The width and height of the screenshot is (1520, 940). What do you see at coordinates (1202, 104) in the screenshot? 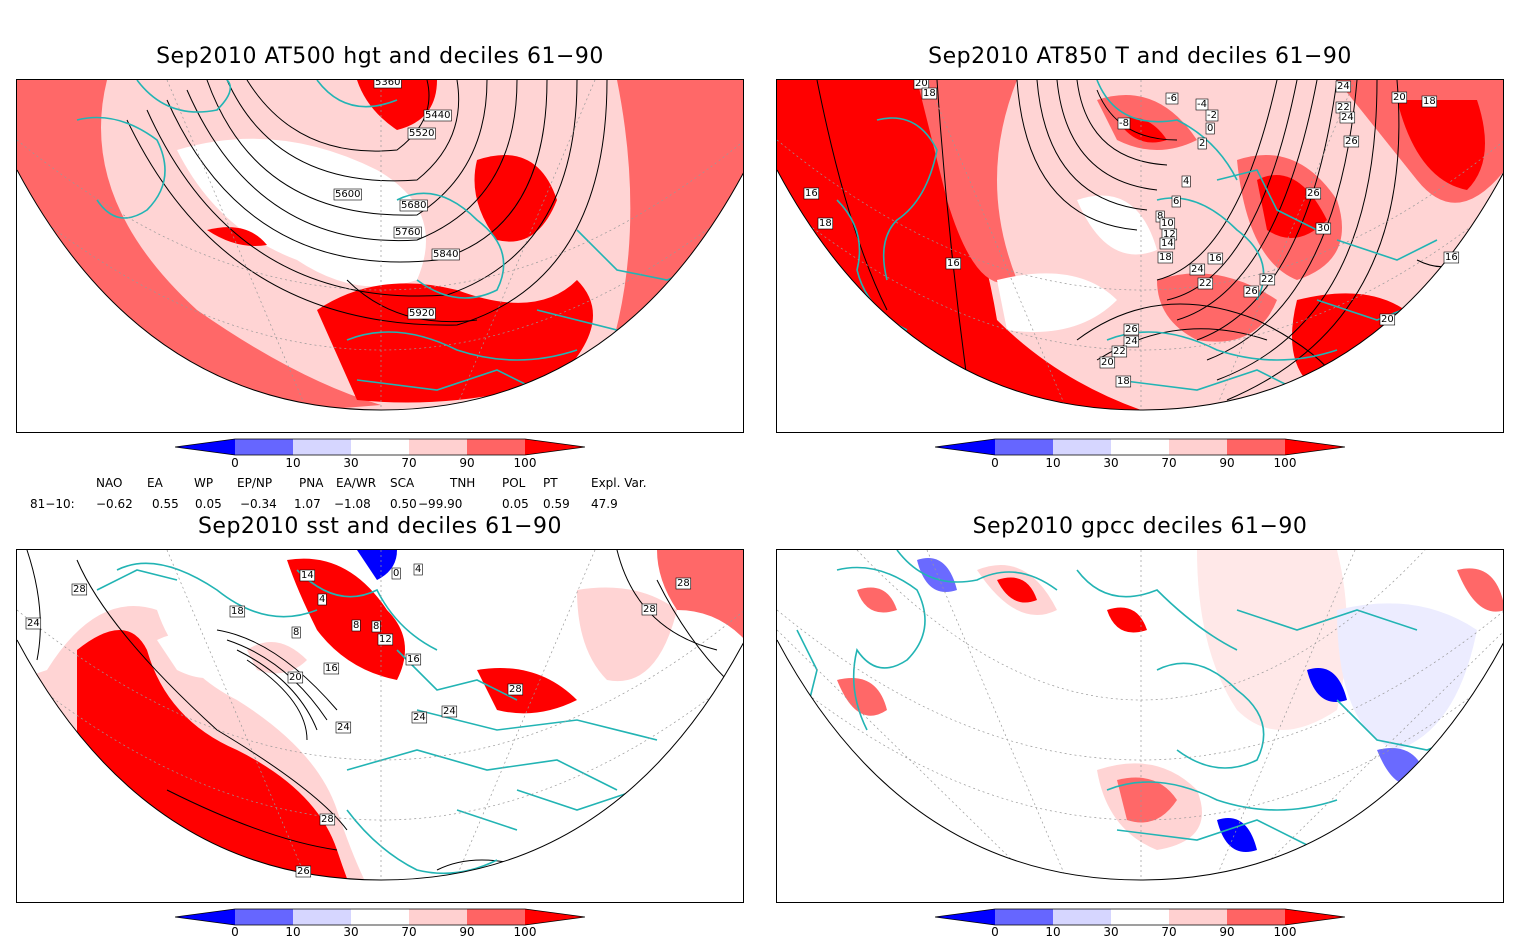
I see `contour-label: -4` at bounding box center [1202, 104].